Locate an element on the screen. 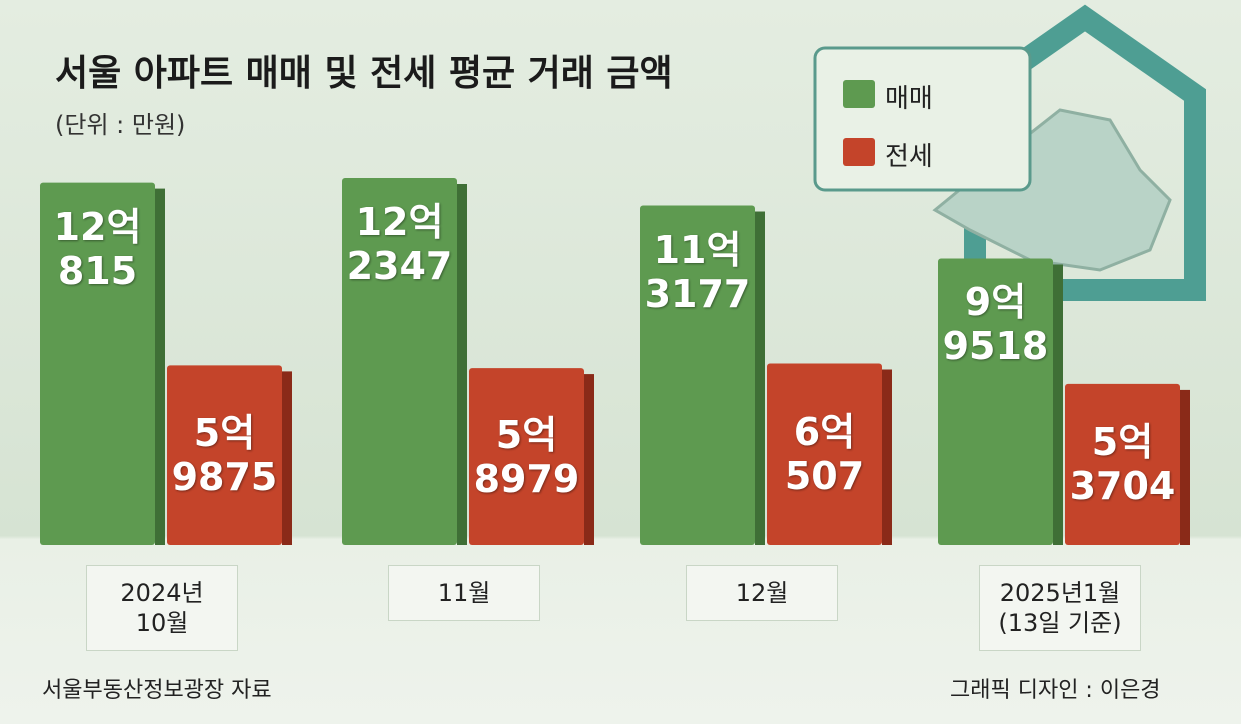  value-label: 5억 8979 is located at coordinates (526, 456).